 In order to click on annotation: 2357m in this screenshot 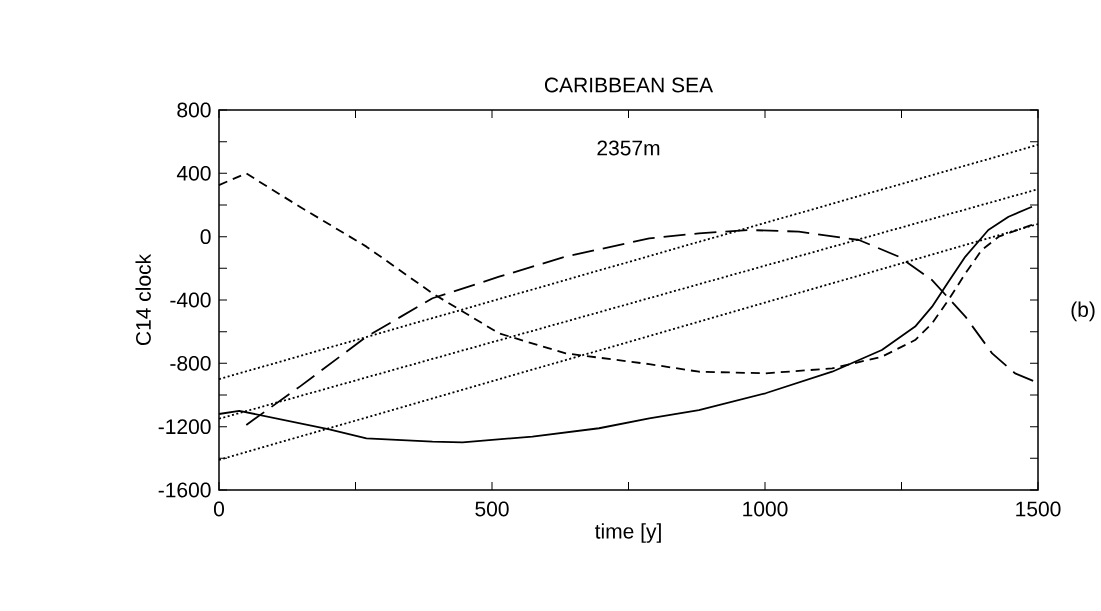, I will do `click(628, 148)`.